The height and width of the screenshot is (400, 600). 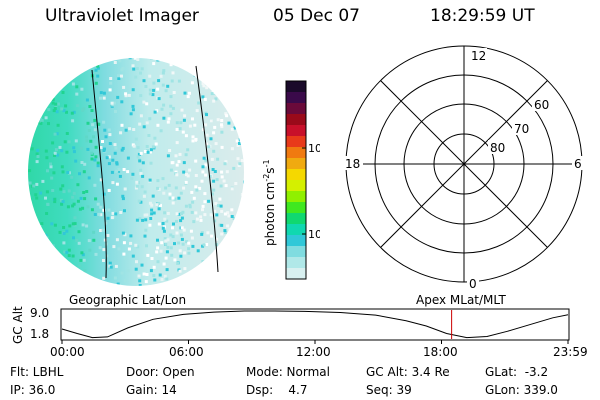 What do you see at coordinates (352, 164) in the screenshot?
I see `mlt-label-18: 18` at bounding box center [352, 164].